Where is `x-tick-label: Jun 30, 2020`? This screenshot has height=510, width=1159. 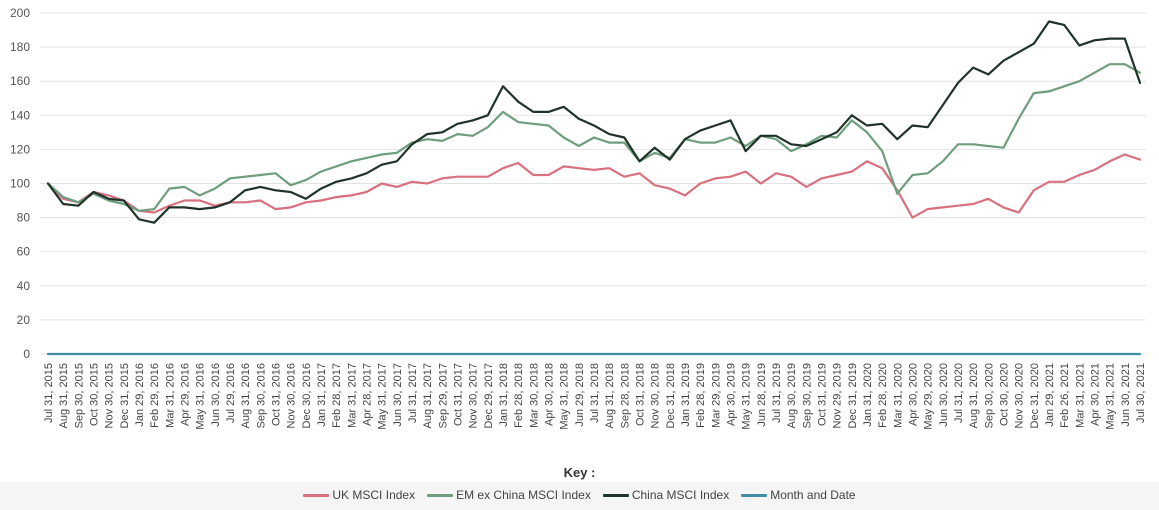 x-tick-label: Jun 30, 2020 is located at coordinates (944, 395).